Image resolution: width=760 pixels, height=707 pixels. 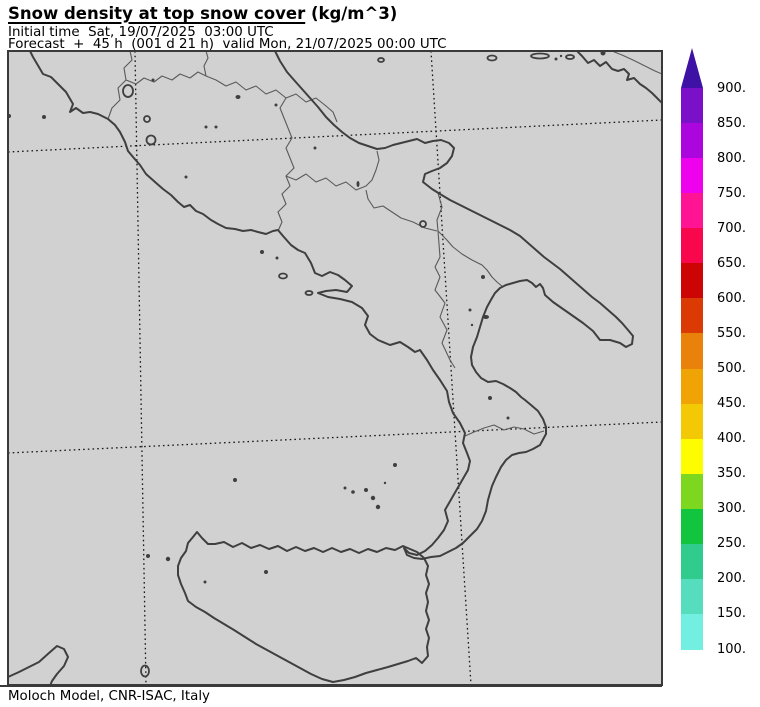 I want to click on island-ventotene, so click(x=277, y=258).